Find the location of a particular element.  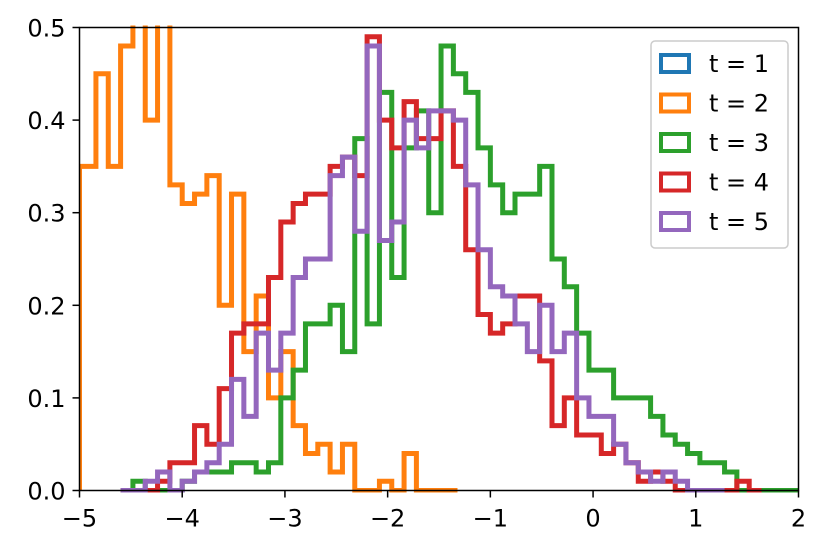

x-tick-label: −5 is located at coordinates (79, 519).